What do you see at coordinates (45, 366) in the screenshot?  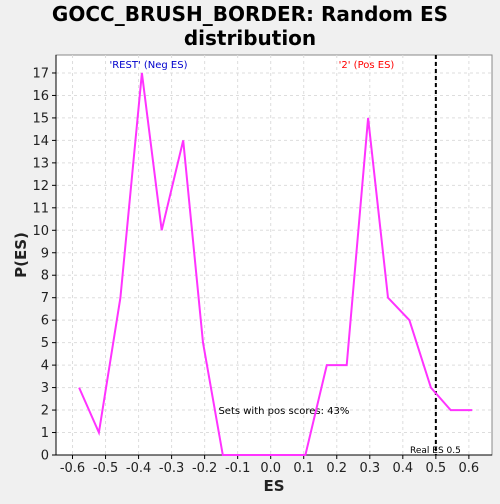 I see `y-tick-label: 4` at bounding box center [45, 366].